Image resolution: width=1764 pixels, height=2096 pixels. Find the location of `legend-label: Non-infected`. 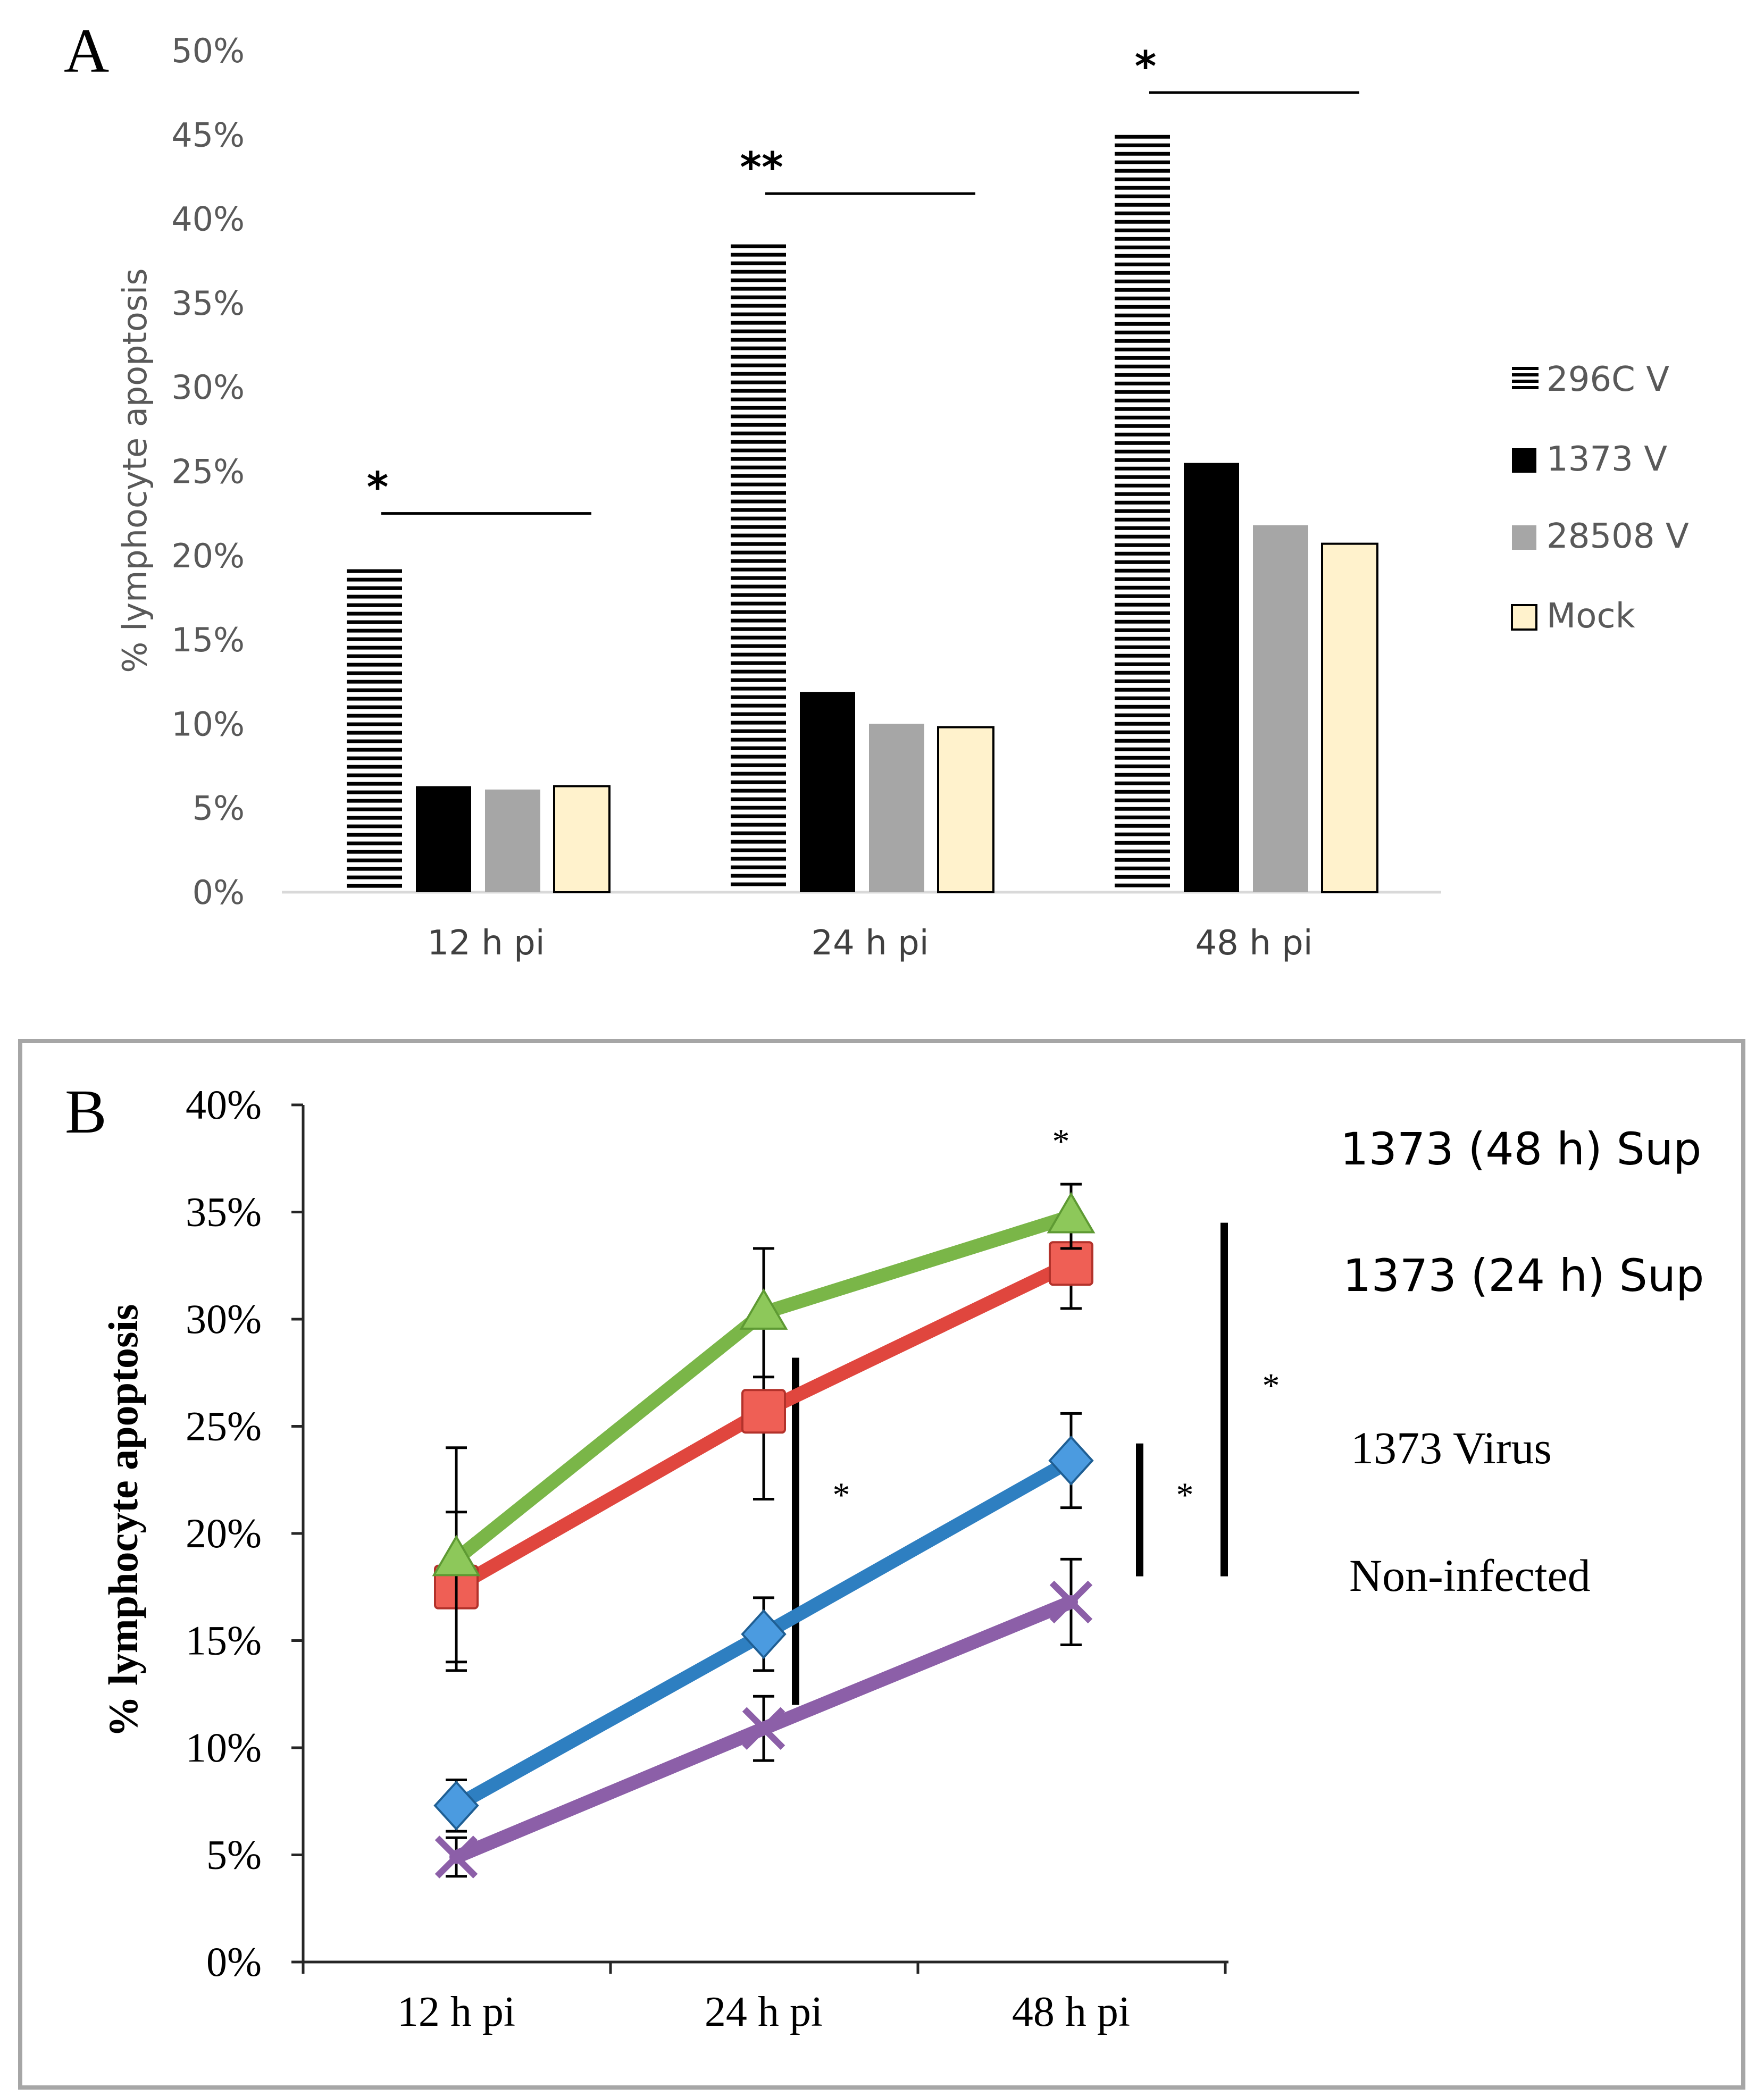

legend-label: Non-infected is located at coordinates (1470, 1575).